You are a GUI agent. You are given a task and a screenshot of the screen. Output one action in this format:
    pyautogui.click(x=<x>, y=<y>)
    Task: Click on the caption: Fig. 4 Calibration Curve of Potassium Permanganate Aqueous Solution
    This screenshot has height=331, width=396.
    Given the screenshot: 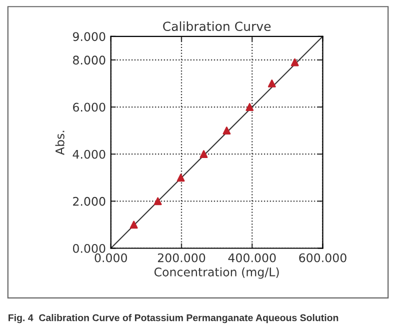 What is the action you would take?
    pyautogui.click(x=173, y=319)
    